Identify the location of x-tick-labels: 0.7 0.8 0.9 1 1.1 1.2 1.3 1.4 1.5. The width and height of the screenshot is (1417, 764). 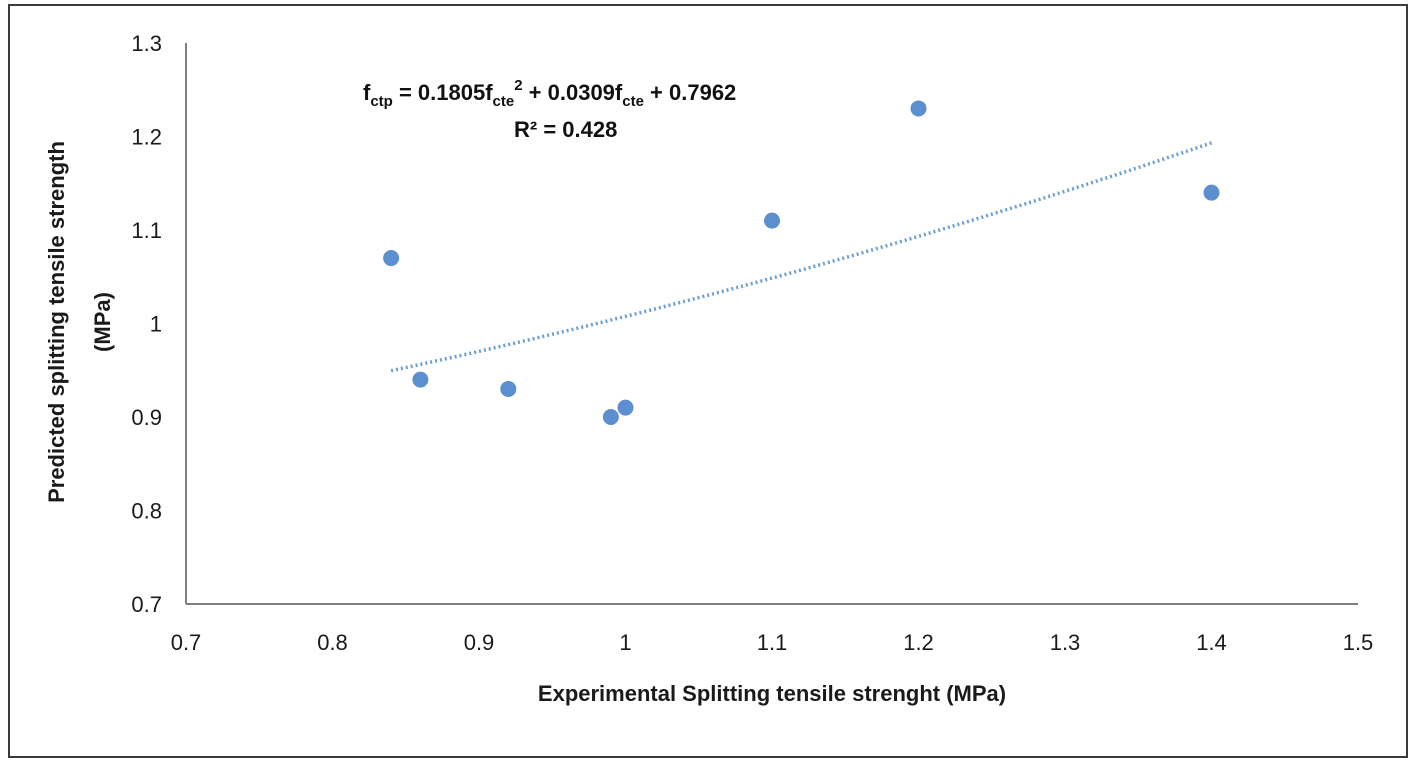
(772, 642).